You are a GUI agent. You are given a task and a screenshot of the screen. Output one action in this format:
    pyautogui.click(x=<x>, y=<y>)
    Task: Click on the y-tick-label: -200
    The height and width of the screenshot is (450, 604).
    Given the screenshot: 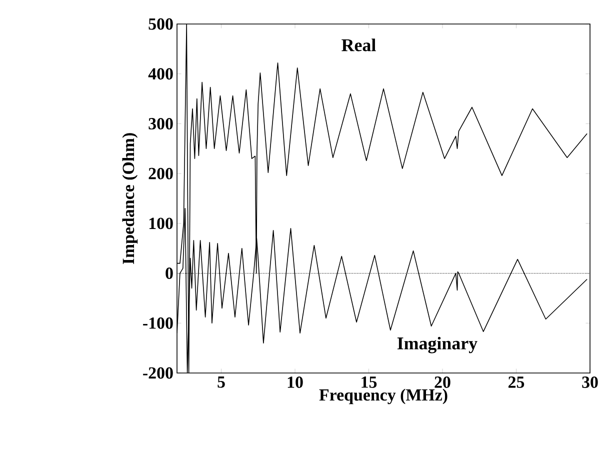 What is the action you would take?
    pyautogui.click(x=158, y=373)
    